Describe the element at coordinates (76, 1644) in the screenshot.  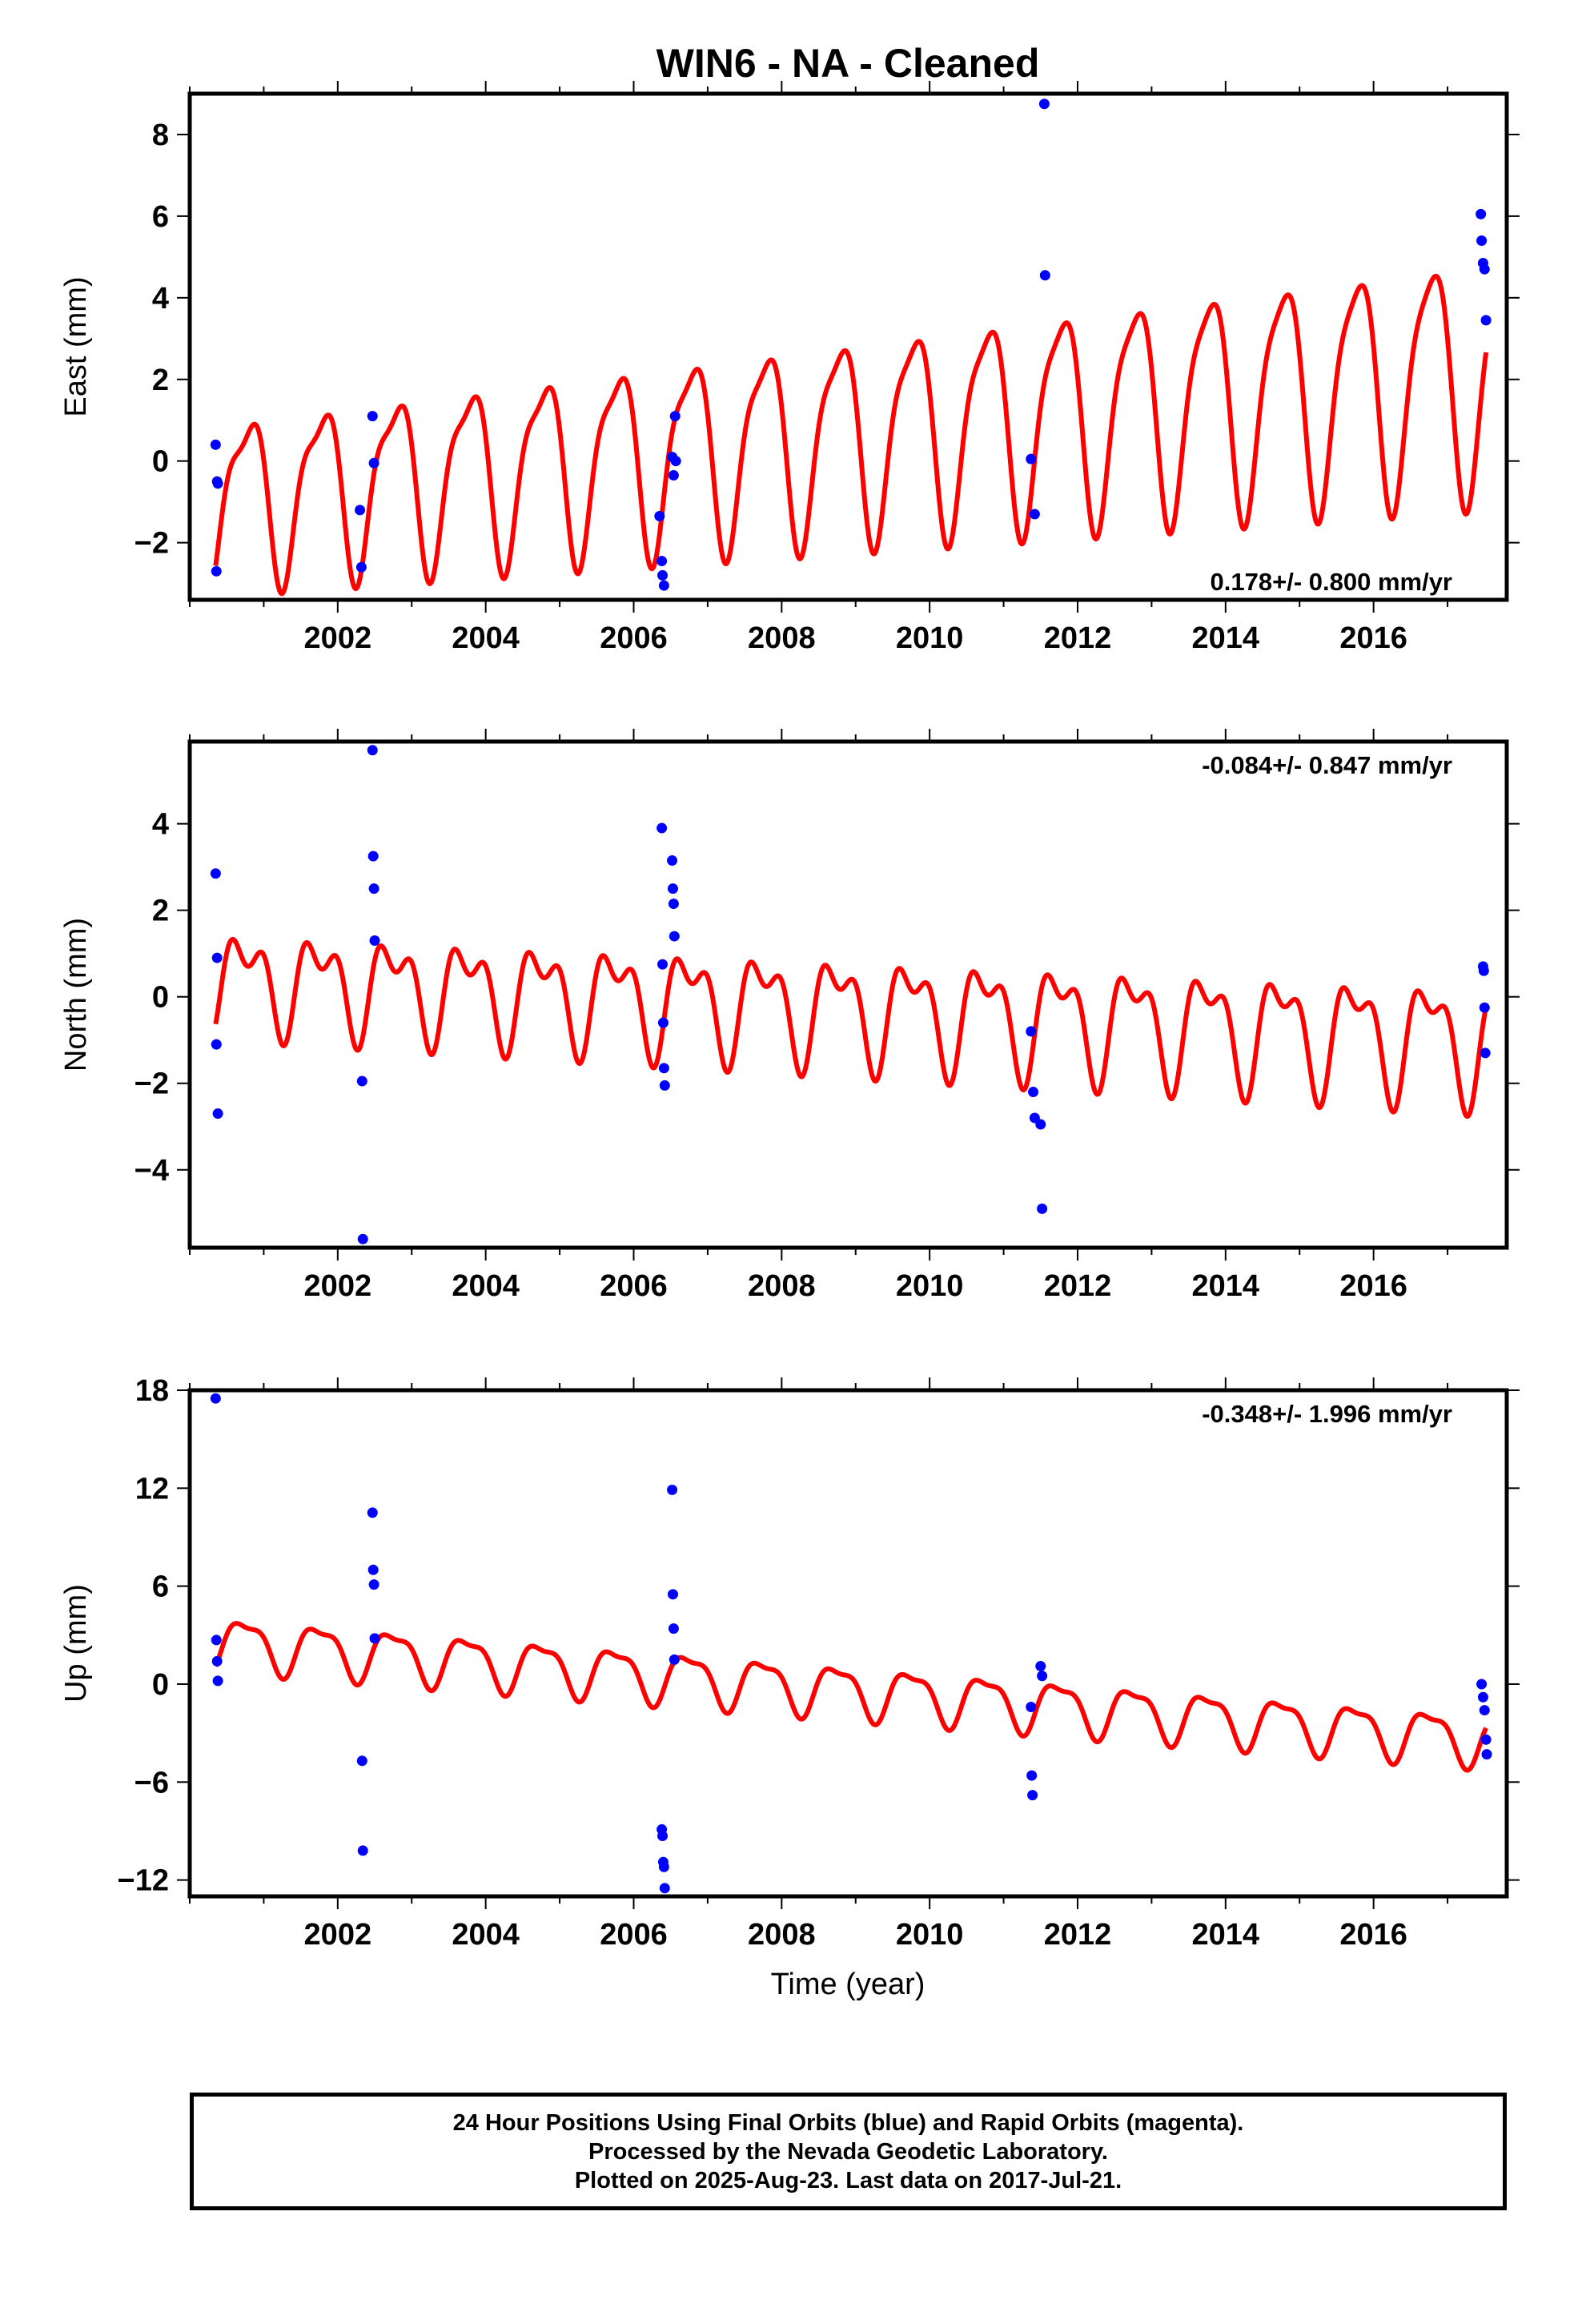
I see `up-y-axis-label: Up (mm)` at that location.